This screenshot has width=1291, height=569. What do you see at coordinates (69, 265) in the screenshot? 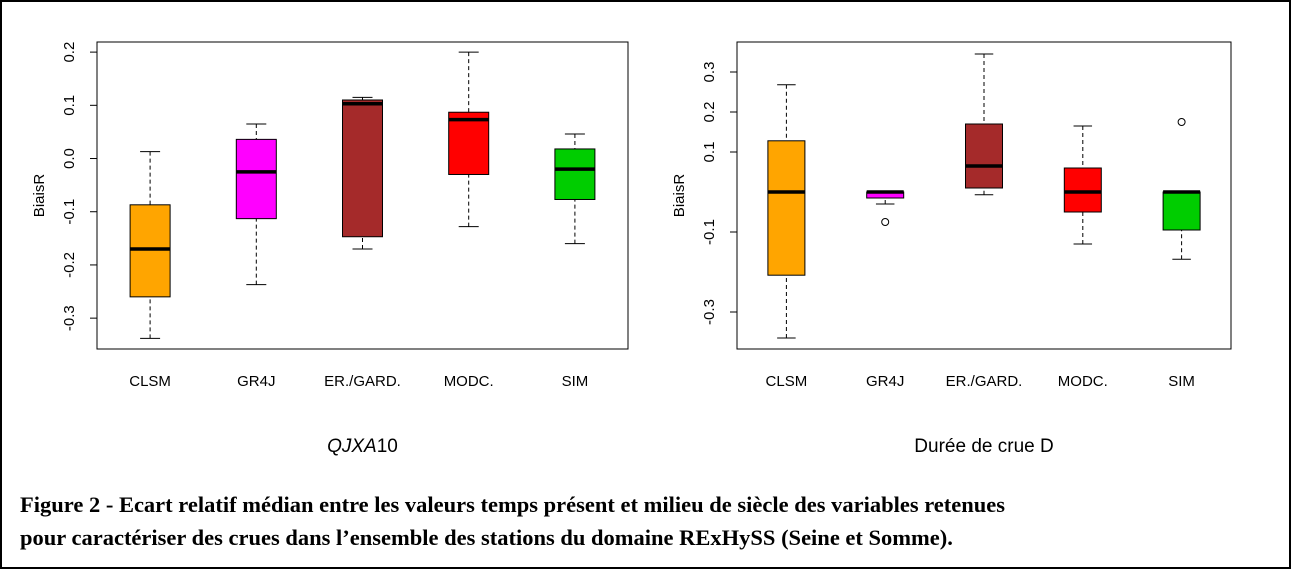
I see `y-tick-label: -0.2` at bounding box center [69, 265].